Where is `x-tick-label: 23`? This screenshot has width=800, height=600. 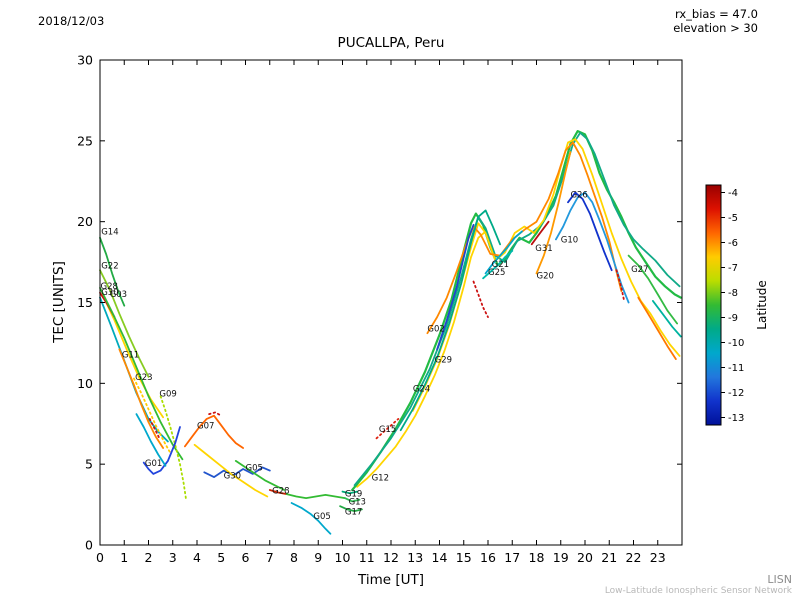 x-tick-label: 23 is located at coordinates (658, 557).